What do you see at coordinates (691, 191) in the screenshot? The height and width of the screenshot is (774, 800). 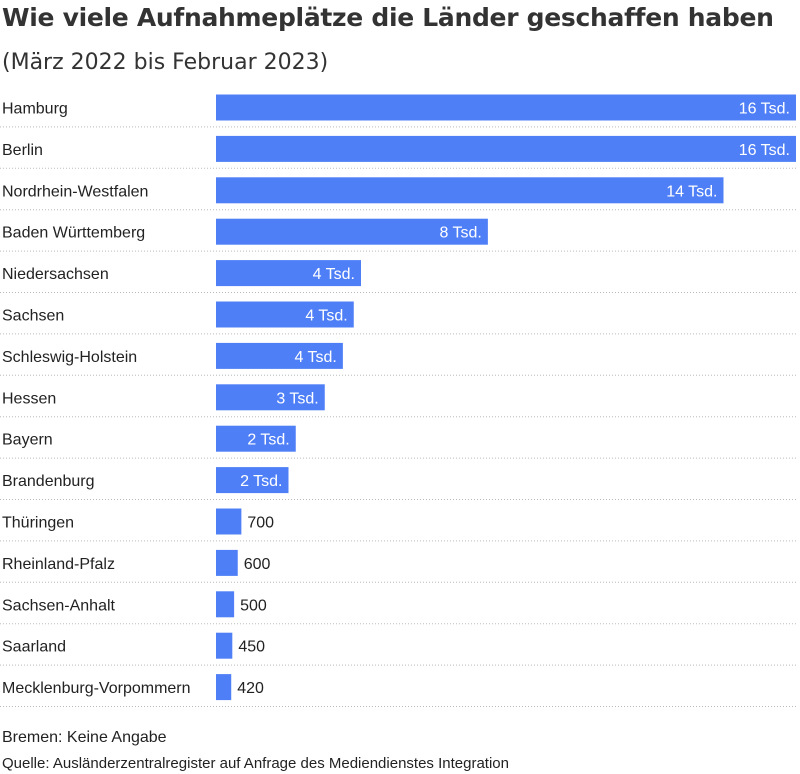 I see `data-label: 14 Tsd.` at bounding box center [691, 191].